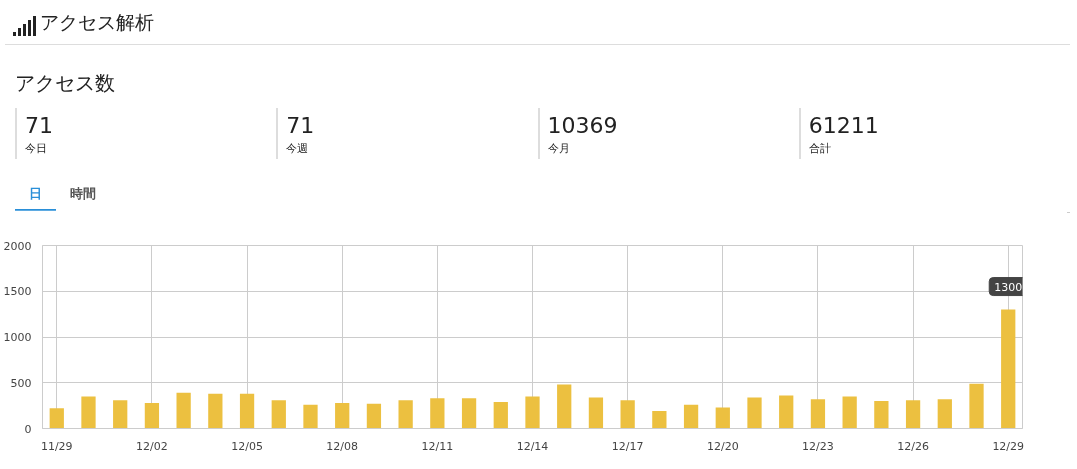  Describe the element at coordinates (17, 292) in the screenshot. I see `y-tick-label: 1500` at that location.